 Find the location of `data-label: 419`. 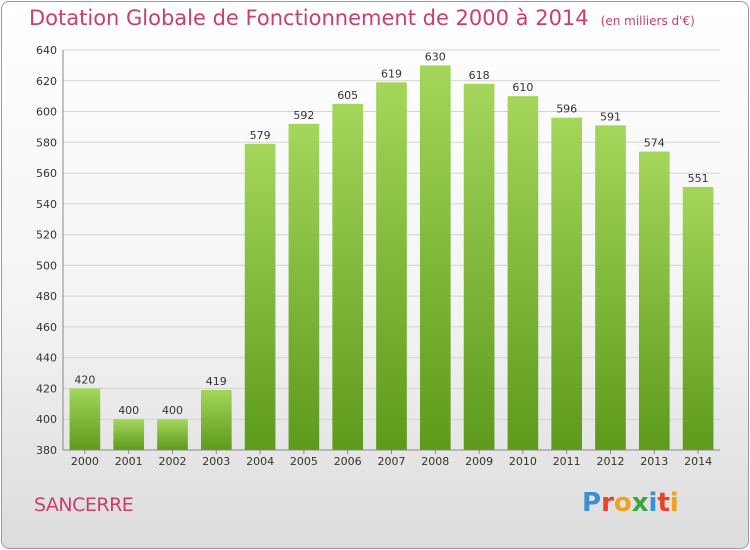

data-label: 419 is located at coordinates (216, 381).